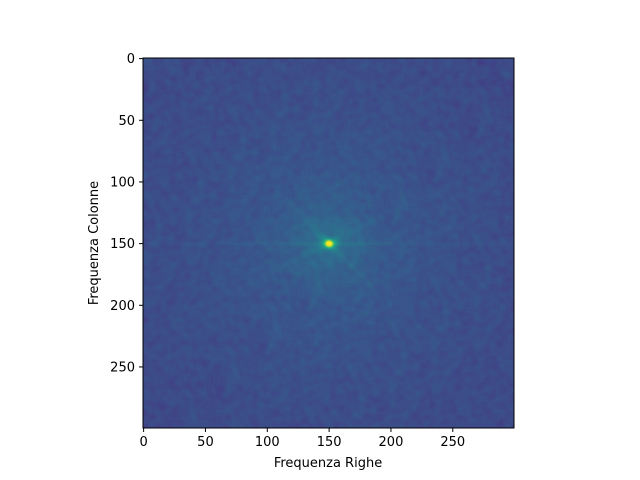 Image resolution: width=640 pixels, height=480 pixels. Describe the element at coordinates (328, 463) in the screenshot. I see `x-axis-label: Frequenza Righe` at that location.